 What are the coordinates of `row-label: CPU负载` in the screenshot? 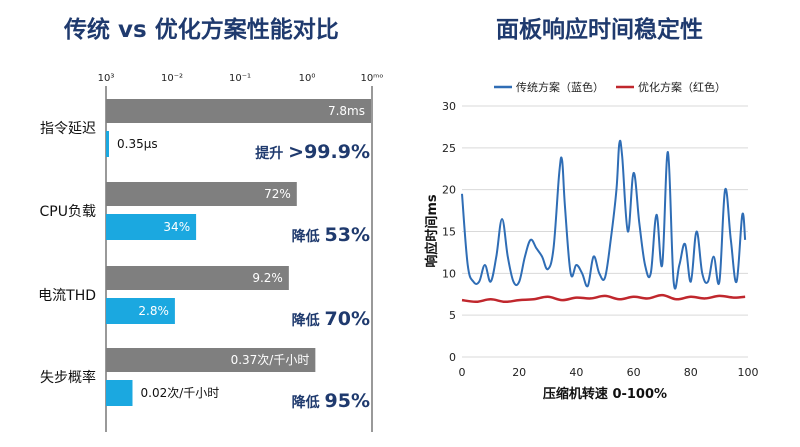 It's located at (68, 212).